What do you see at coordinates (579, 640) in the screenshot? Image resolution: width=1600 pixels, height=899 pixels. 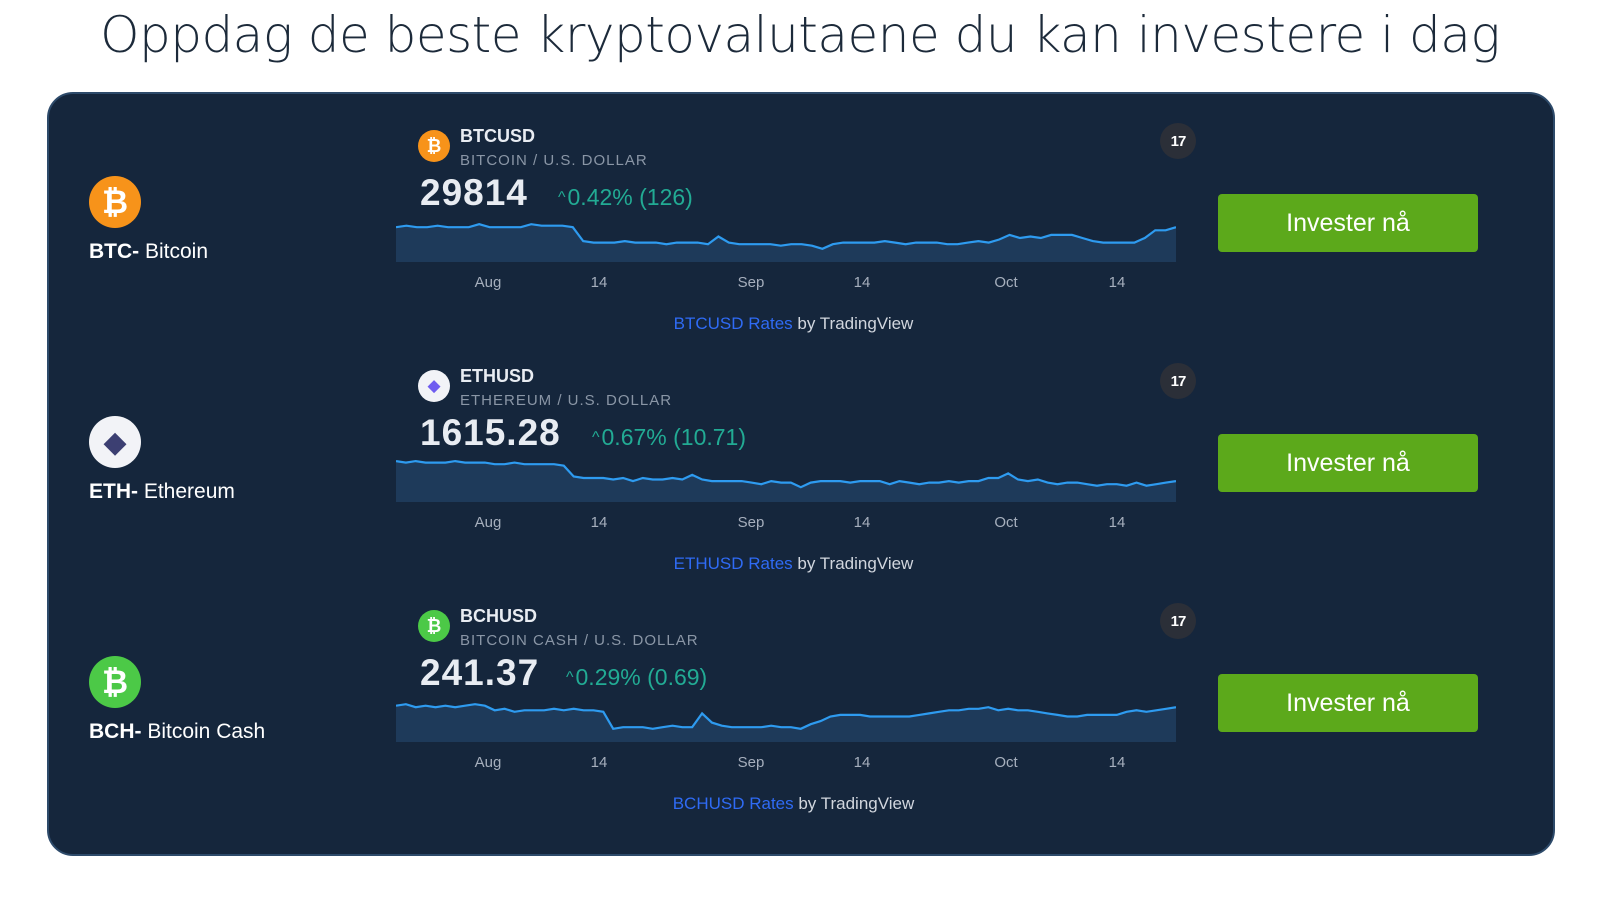 I see `widget-description: BITCOIN CASH / U.S. DOLLAR` at bounding box center [579, 640].